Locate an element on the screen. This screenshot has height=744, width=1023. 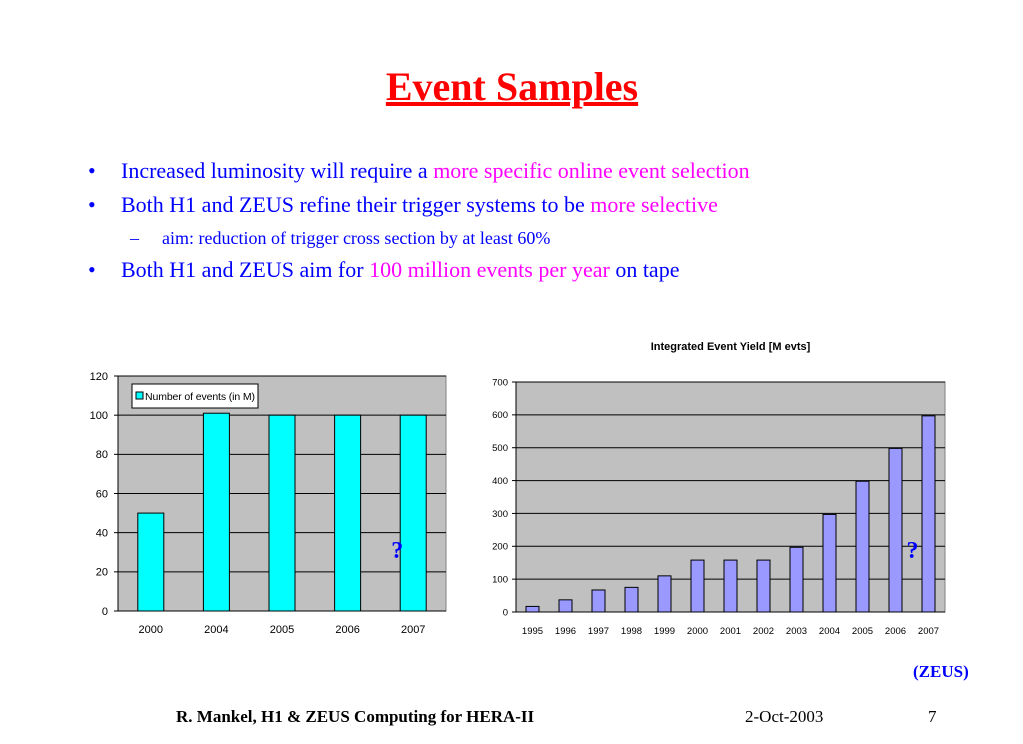
y-tick-label: 20 is located at coordinates (102, 573).